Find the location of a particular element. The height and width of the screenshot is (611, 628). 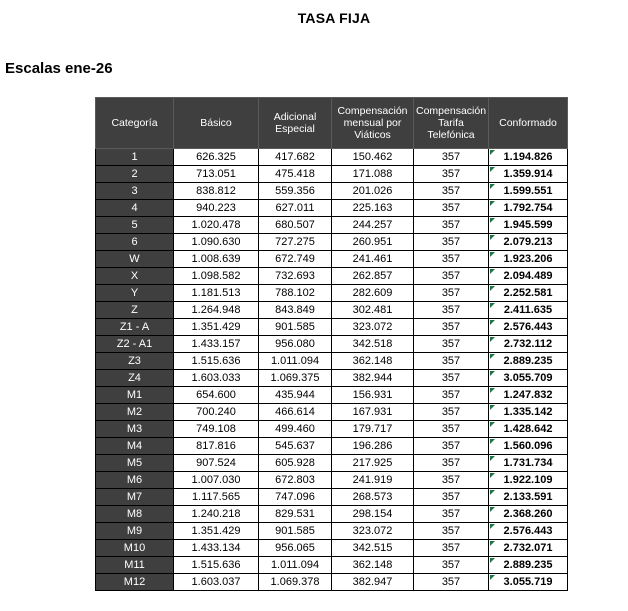

value-cell: 1.020.478 is located at coordinates (216, 225).